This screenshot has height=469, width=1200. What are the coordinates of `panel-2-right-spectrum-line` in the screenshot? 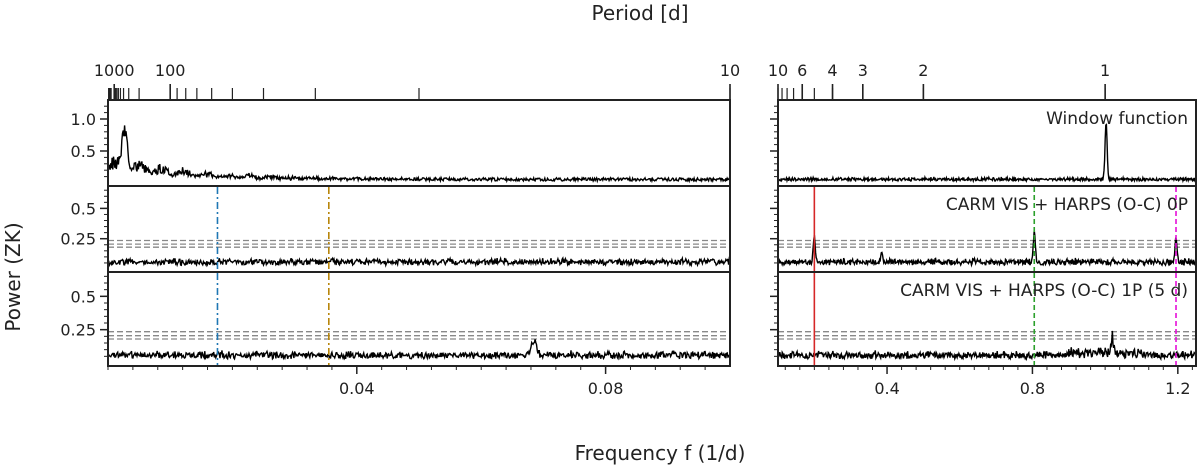 It's located at (987, 249).